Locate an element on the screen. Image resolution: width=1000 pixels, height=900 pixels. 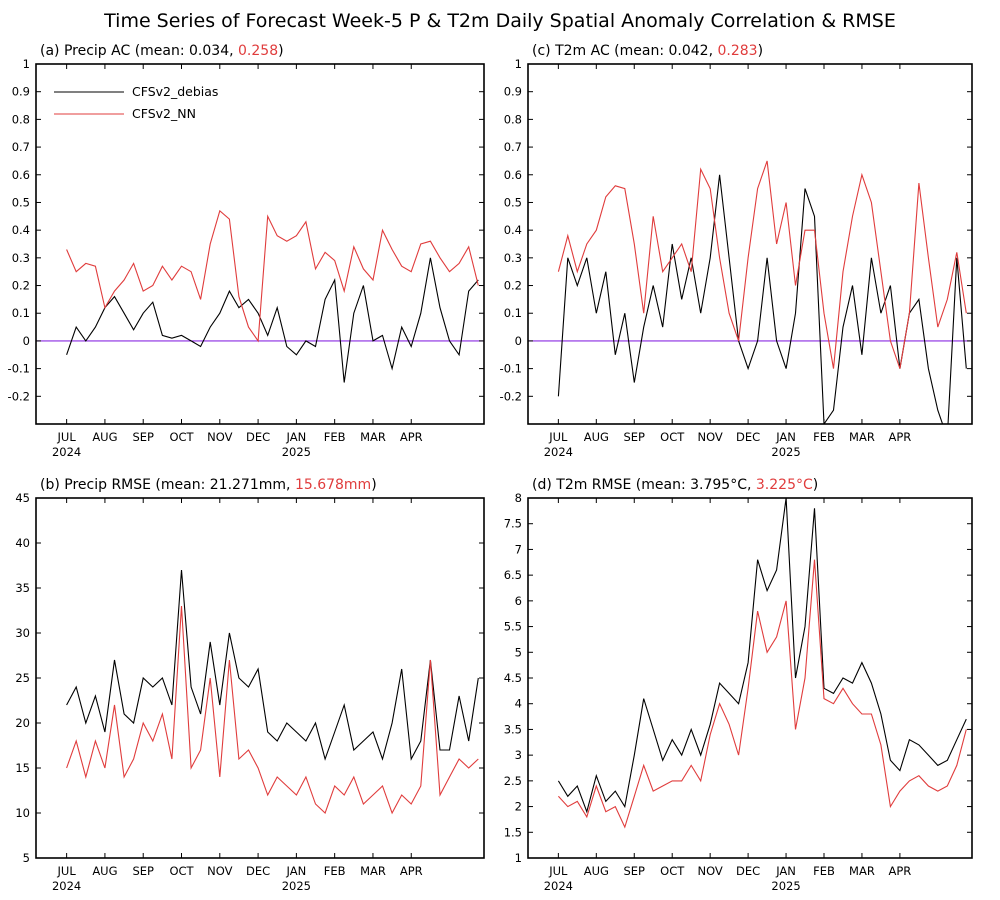
y-tick-label: 30 is located at coordinates (22, 633).